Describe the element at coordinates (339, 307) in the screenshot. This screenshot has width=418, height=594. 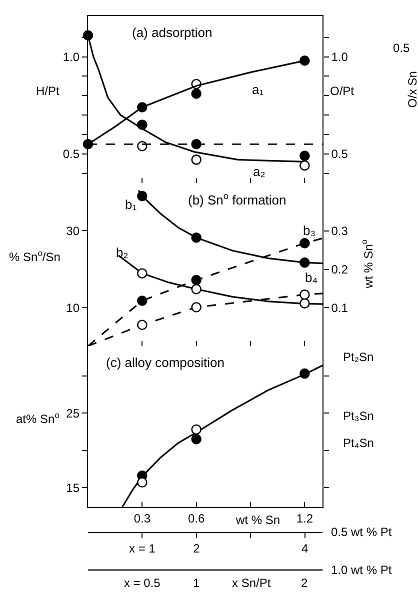
I see `y2-tick-label: 0.1` at that location.